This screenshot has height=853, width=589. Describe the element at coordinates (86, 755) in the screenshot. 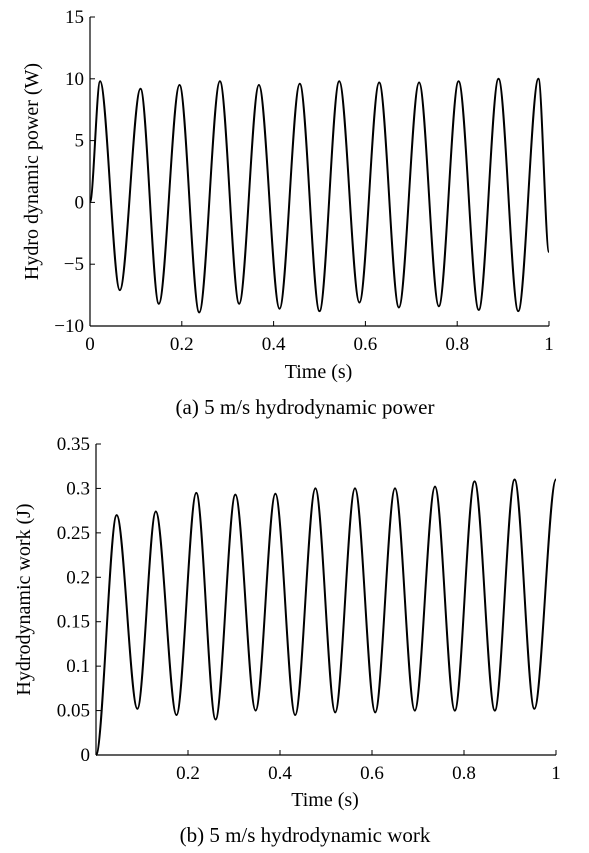

I see `work-chart-ytick-label: 0` at that location.